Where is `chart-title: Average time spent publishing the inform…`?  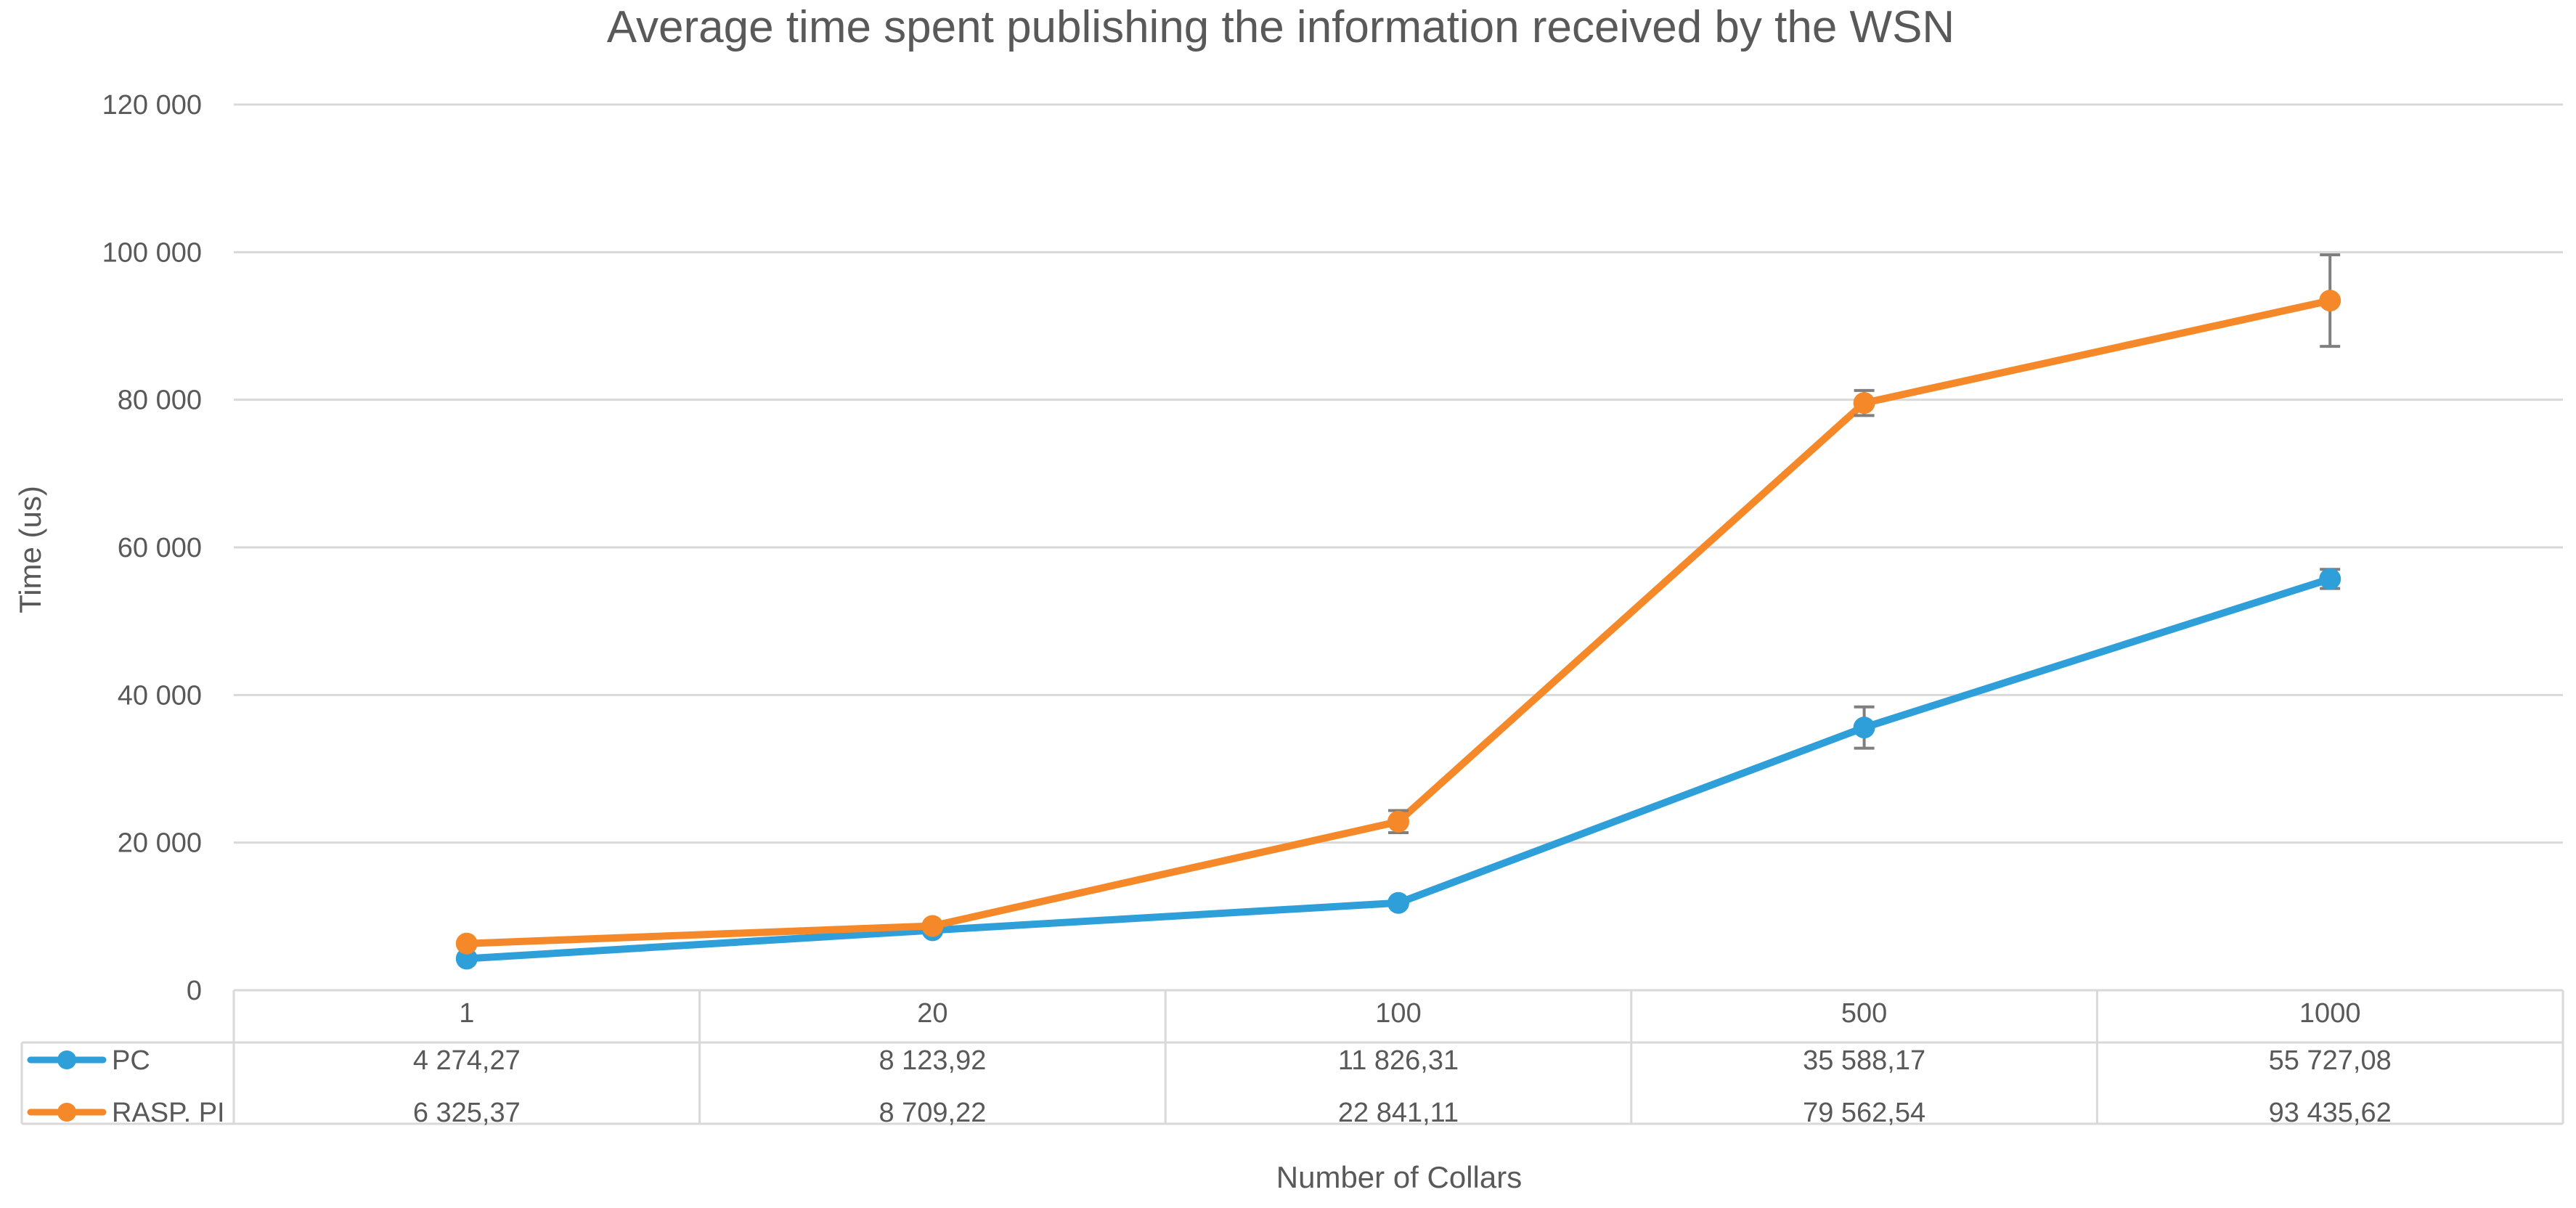 chart-title: Average time spent publishing the inform… is located at coordinates (1281, 27).